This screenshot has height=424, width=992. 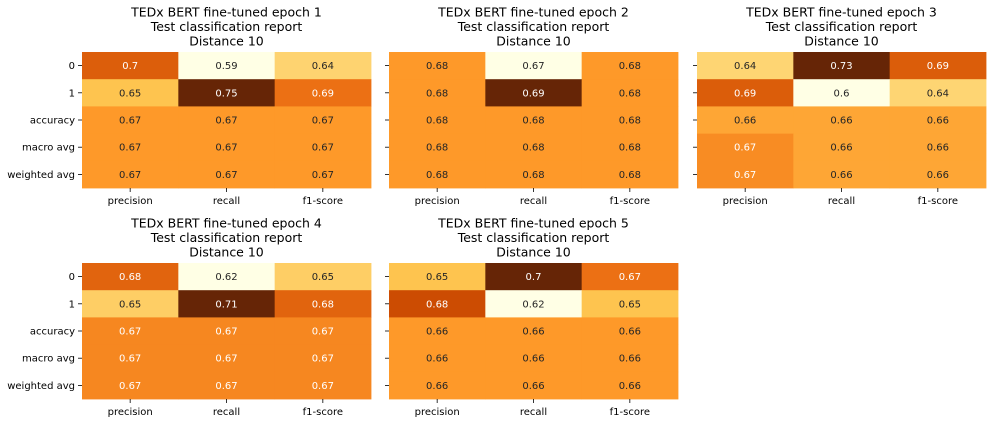 I want to click on cell-value-label: 0.73, so click(x=841, y=66).